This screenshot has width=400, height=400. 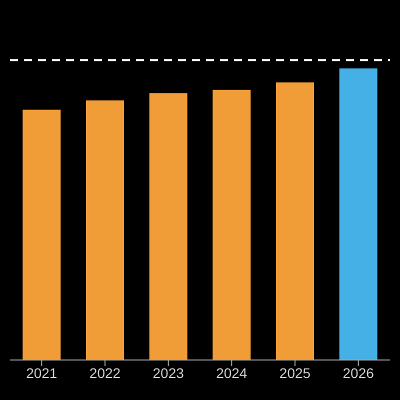 What do you see at coordinates (295, 372) in the screenshot?
I see `x-tick-label: 2025` at bounding box center [295, 372].